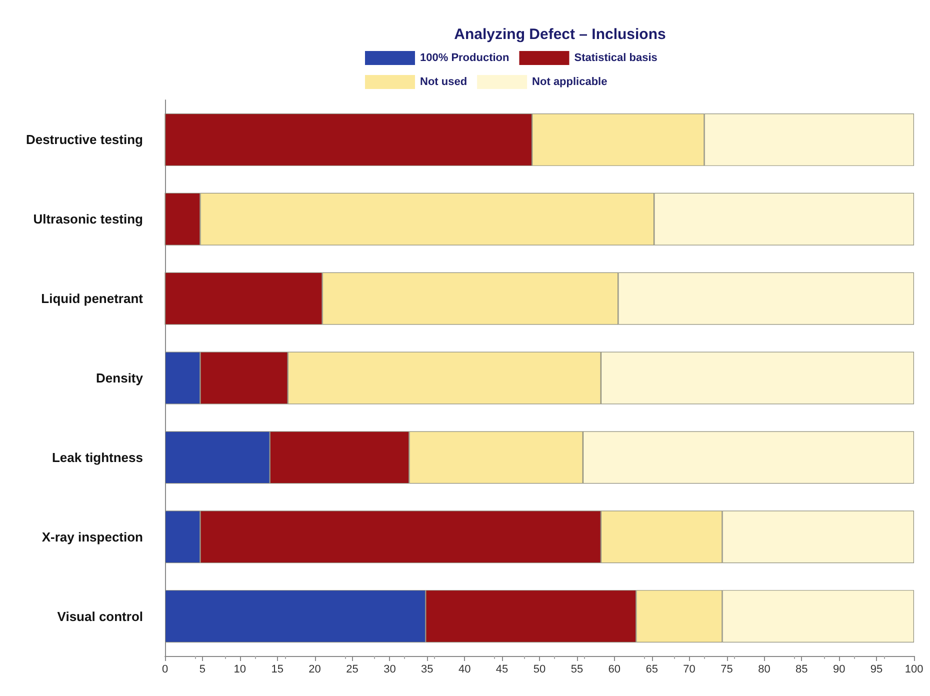  I want to click on x-tick-label: 25, so click(352, 670).